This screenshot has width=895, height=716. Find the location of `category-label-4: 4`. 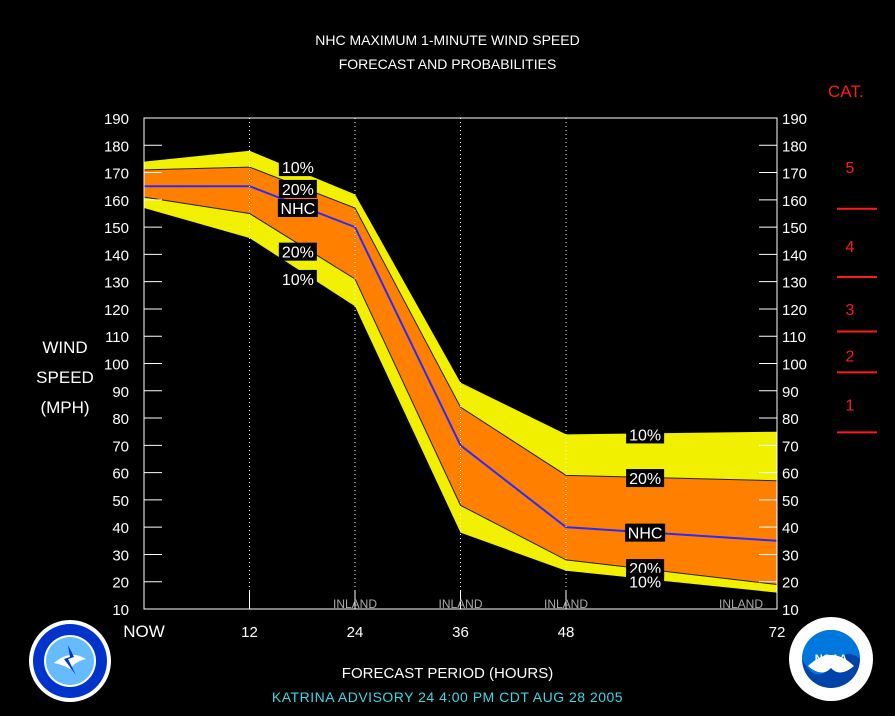

category-label-4: 4 is located at coordinates (850, 247).